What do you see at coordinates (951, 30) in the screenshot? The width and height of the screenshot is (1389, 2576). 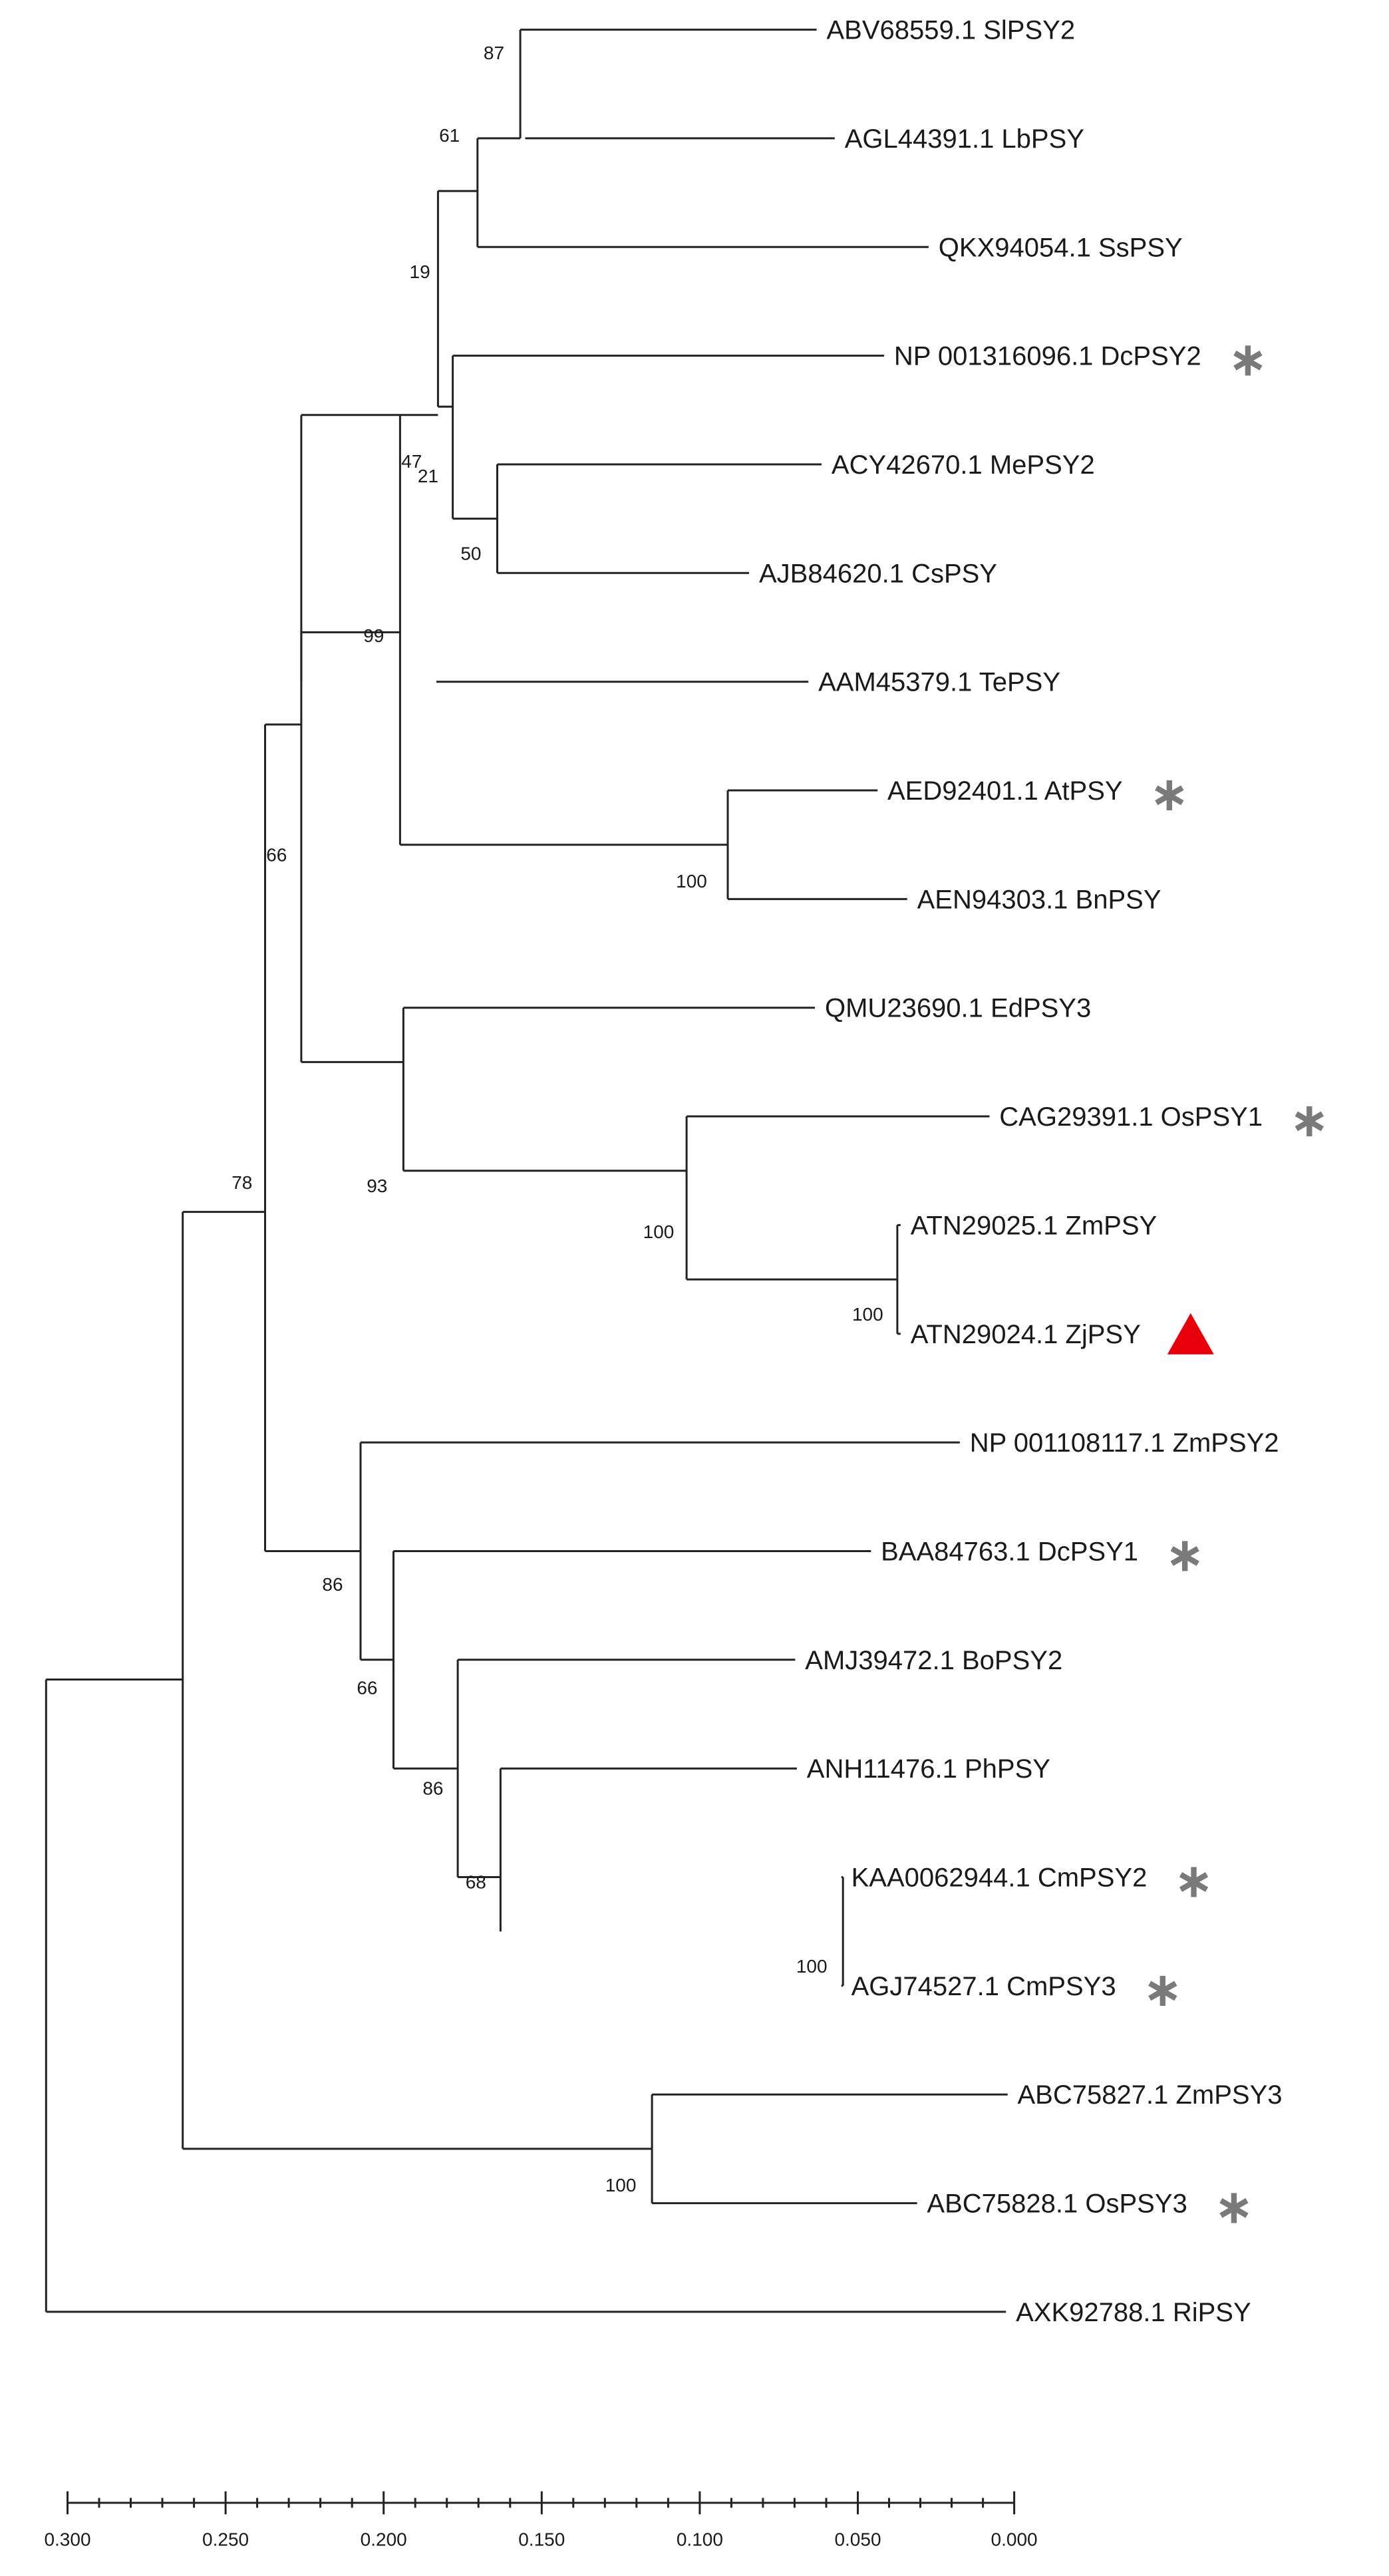 I see `taxon-label: ABV68559.1 SlPSY2` at bounding box center [951, 30].